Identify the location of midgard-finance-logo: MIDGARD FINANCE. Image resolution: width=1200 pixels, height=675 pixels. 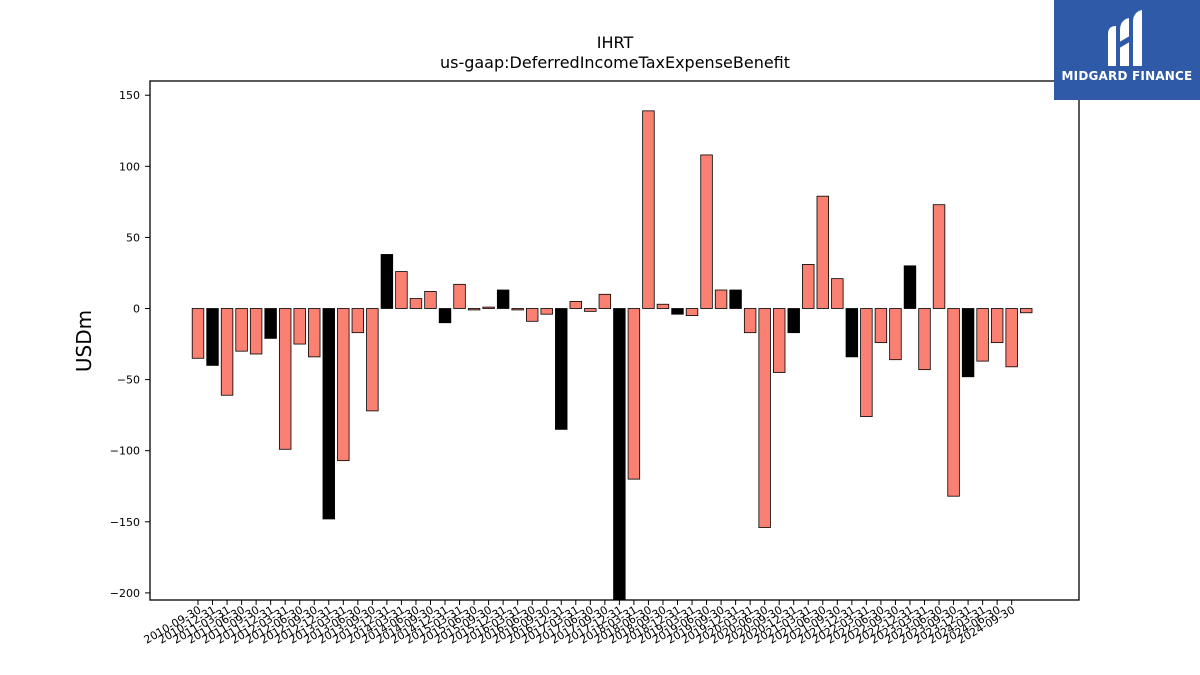
(1127, 50).